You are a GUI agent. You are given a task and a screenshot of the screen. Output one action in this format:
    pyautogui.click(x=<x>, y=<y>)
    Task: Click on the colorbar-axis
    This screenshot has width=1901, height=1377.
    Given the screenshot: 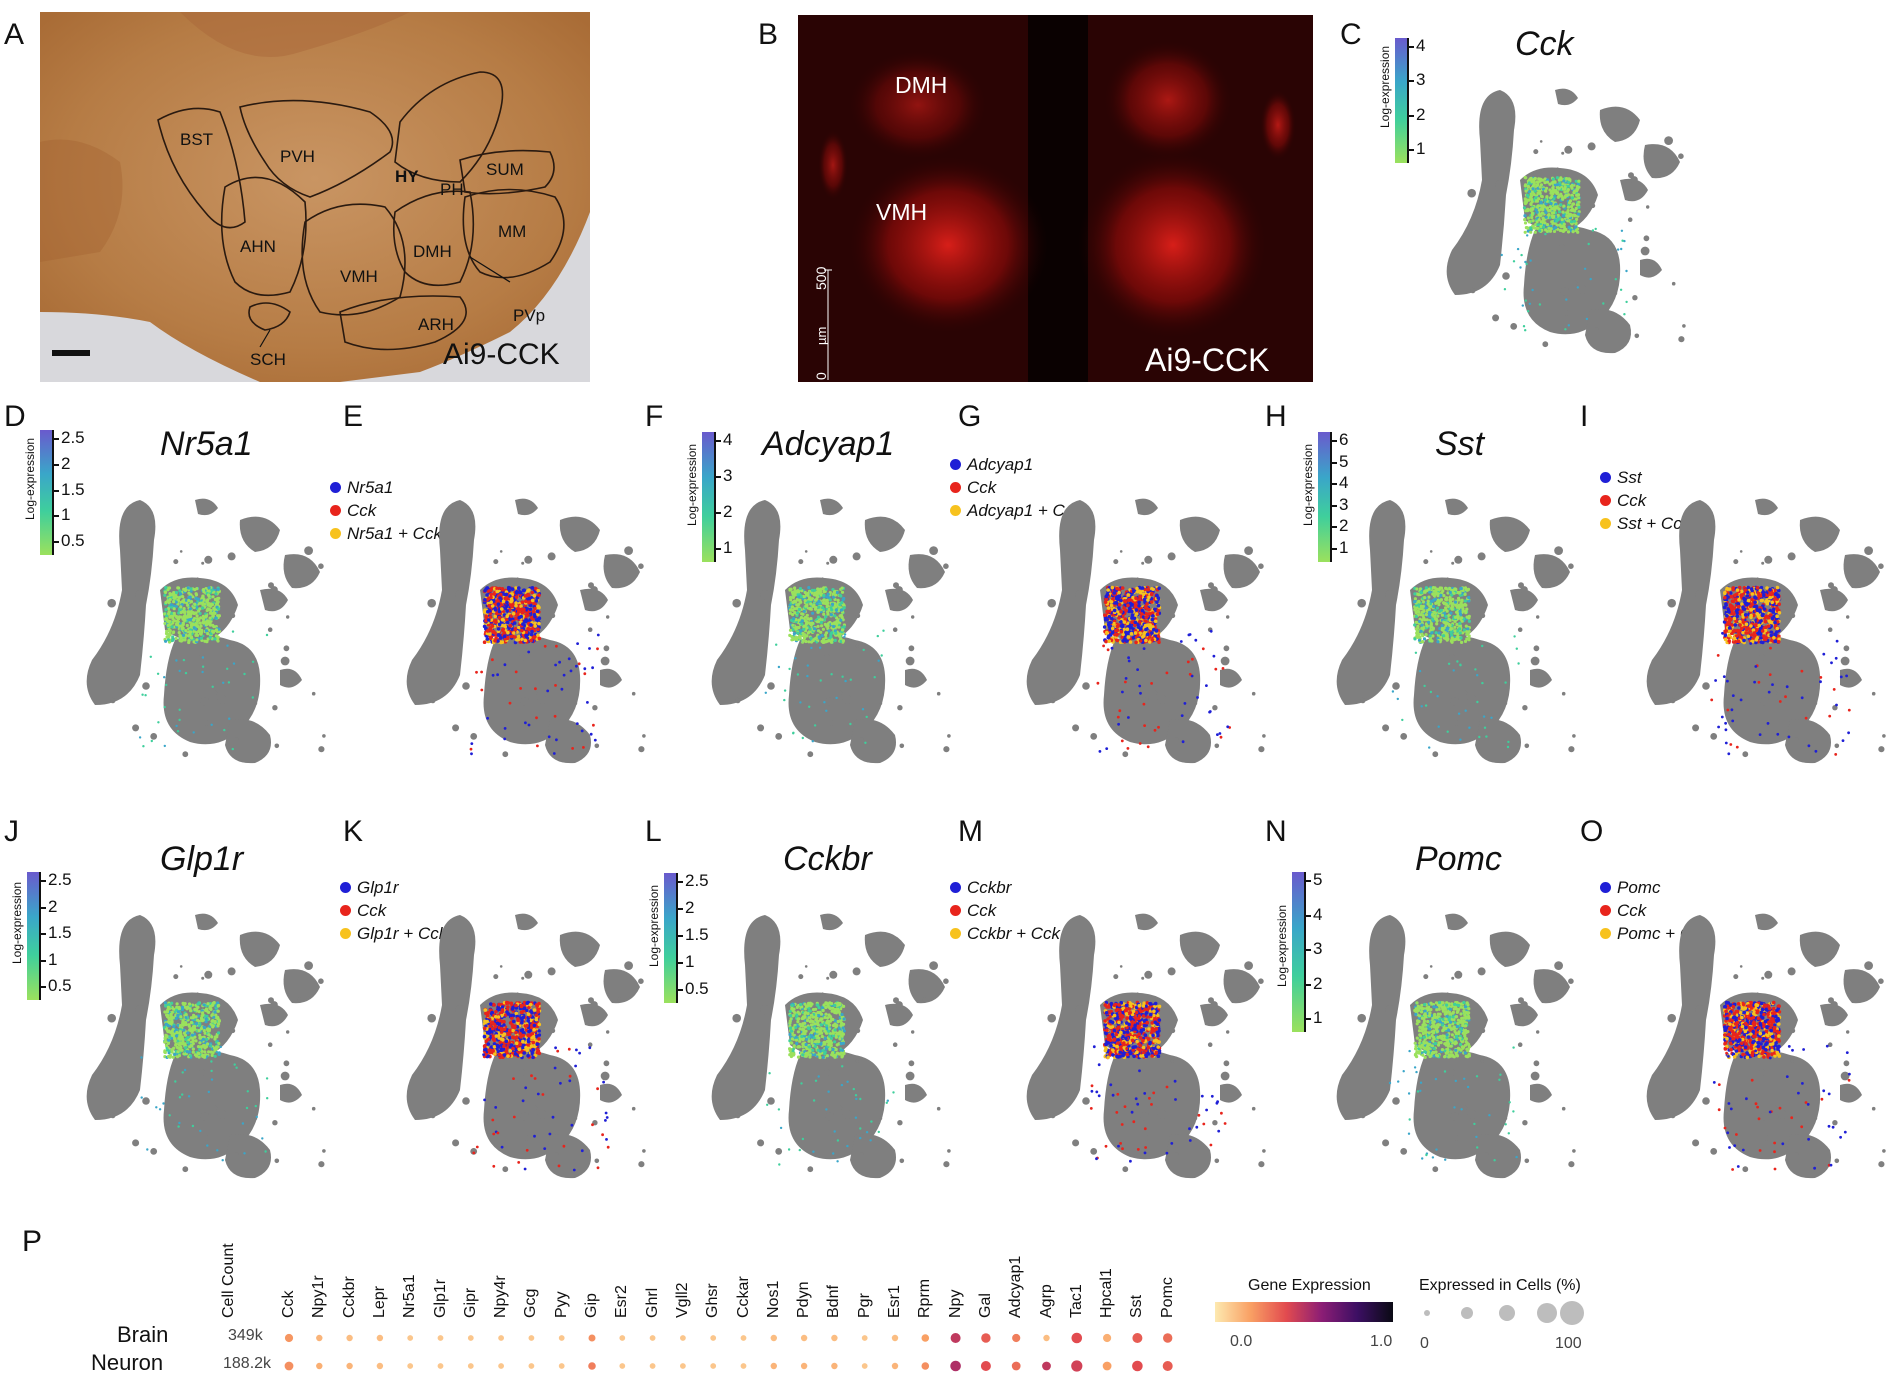 What is the action you would take?
    pyautogui.click(x=677, y=938)
    